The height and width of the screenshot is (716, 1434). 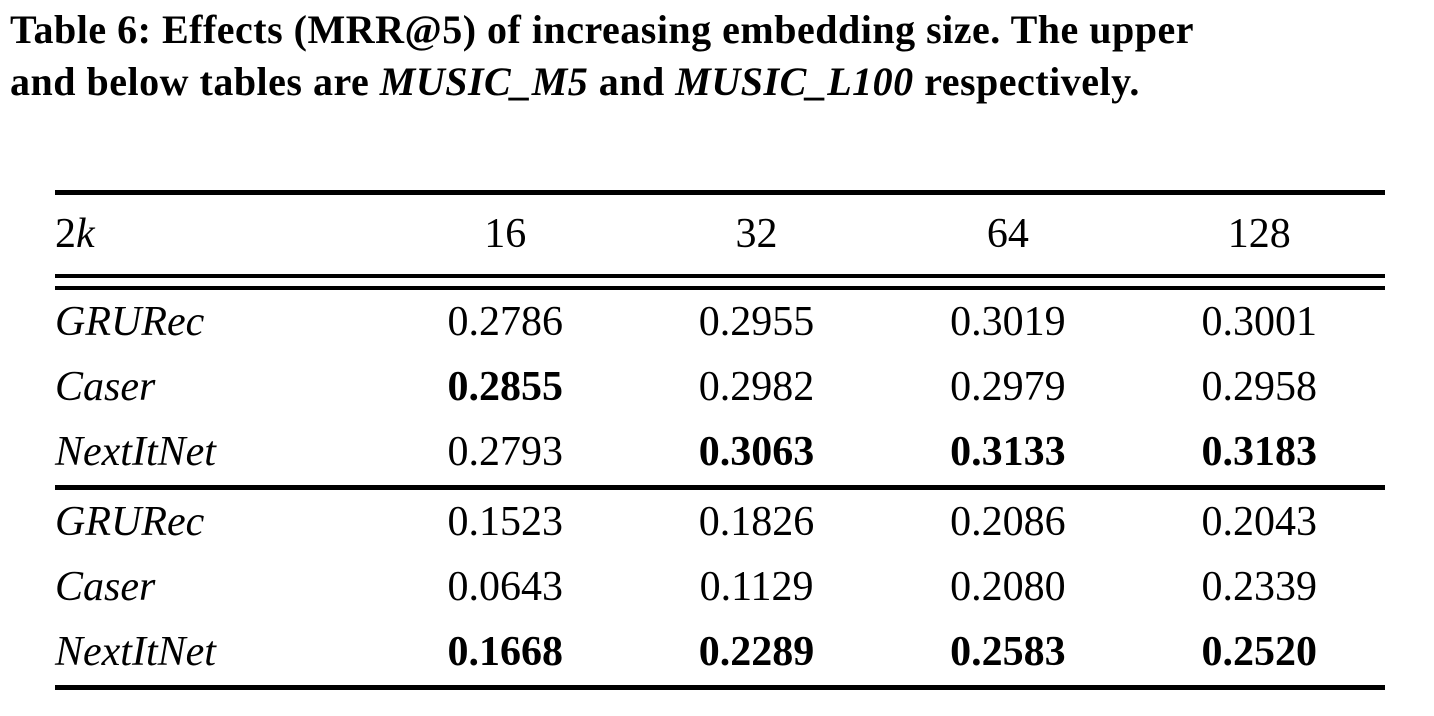 I want to click on metric-value-cell: 0.2786, so click(x=505, y=322).